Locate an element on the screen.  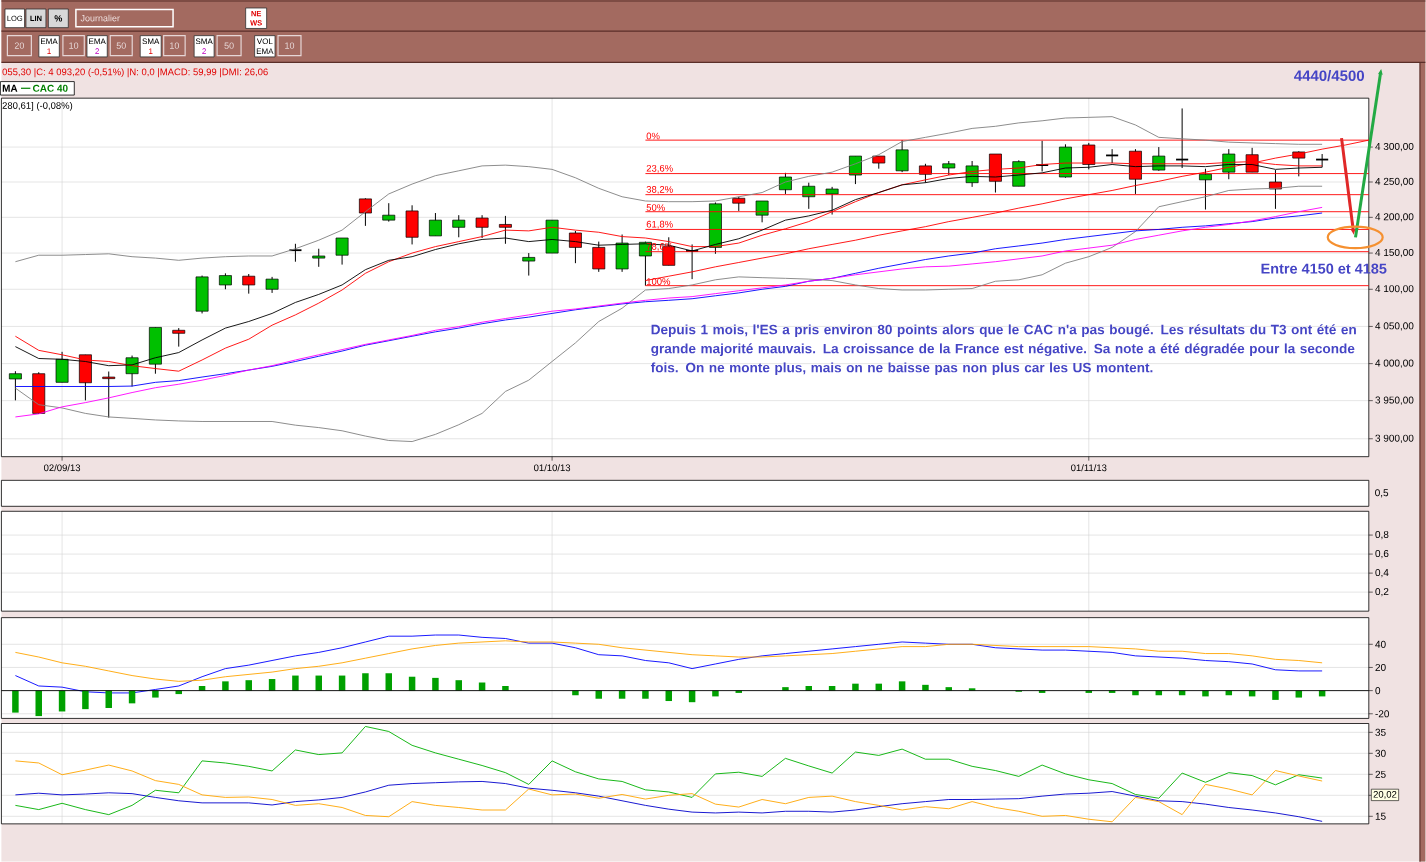
annotation: Depuis 1 mois, l'ES a pris environ 80 points alors que le CAC n'a pas bougé. Les résultats du T3 ont été en grande majorité mauvais. La croissance de la France est négative. Sa note a été dégradée pour la seconde fois. On ne monte plus, mais on ne baisse pas non plus car les US montent. is located at coordinates (1003, 349).